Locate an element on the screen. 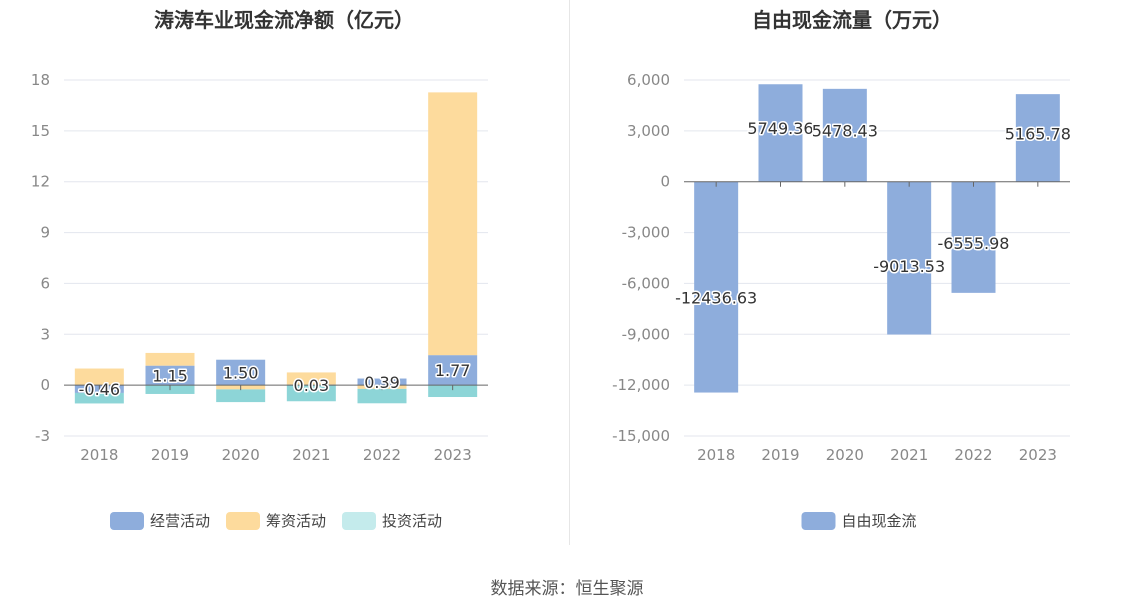 The image size is (1134, 612). bar-2018-筹资活动 is located at coordinates (99, 377).